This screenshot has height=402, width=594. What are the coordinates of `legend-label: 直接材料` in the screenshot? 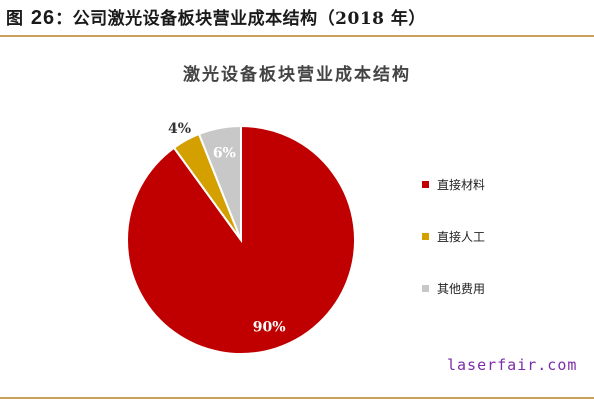 It's located at (461, 185).